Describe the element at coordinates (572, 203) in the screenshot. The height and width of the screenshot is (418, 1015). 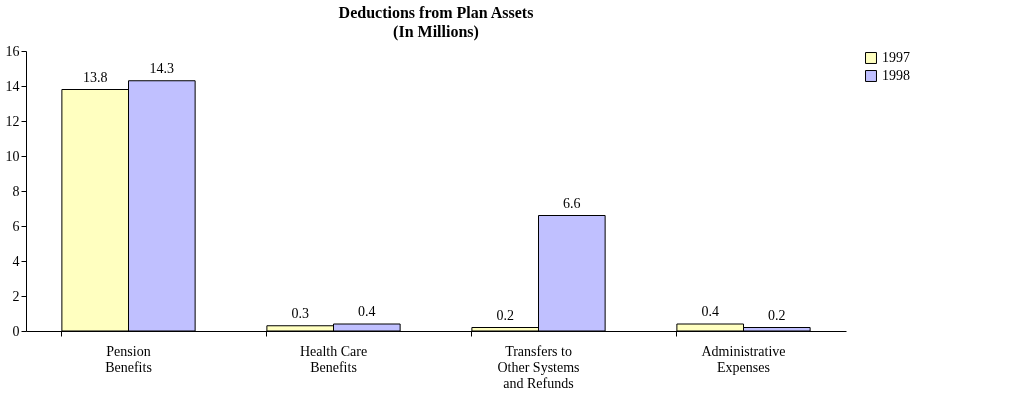
I see `data-label: 6.6` at that location.